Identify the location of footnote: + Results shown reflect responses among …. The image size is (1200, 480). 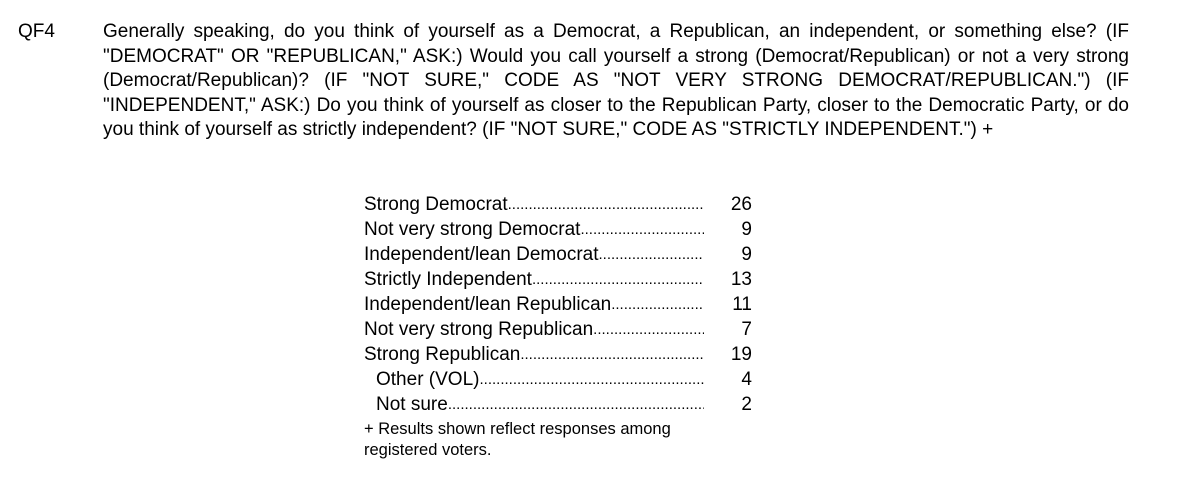
(517, 439).